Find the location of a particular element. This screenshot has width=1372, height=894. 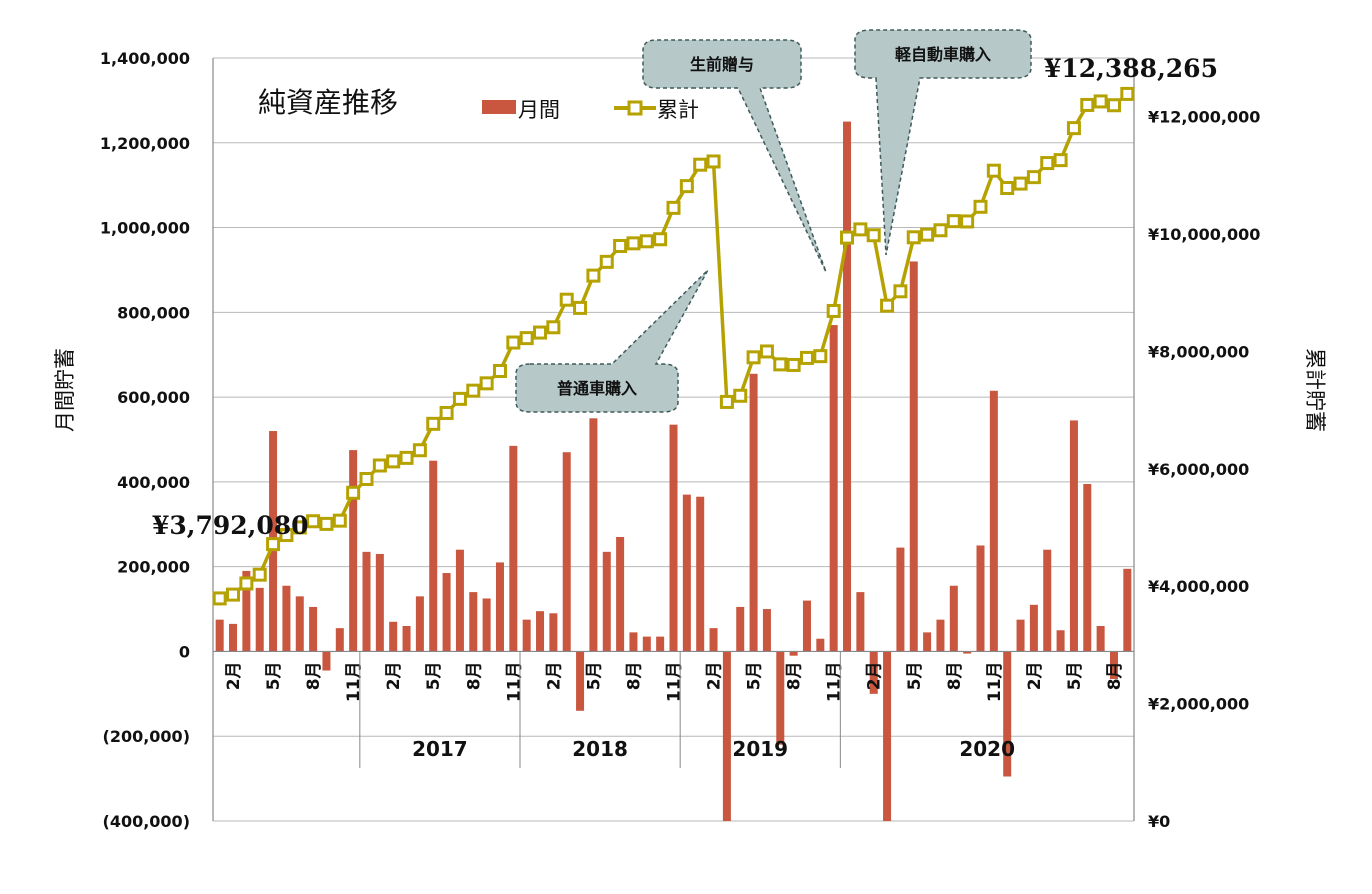

end-value-label: ¥12,388,265 is located at coordinates (1131, 68).